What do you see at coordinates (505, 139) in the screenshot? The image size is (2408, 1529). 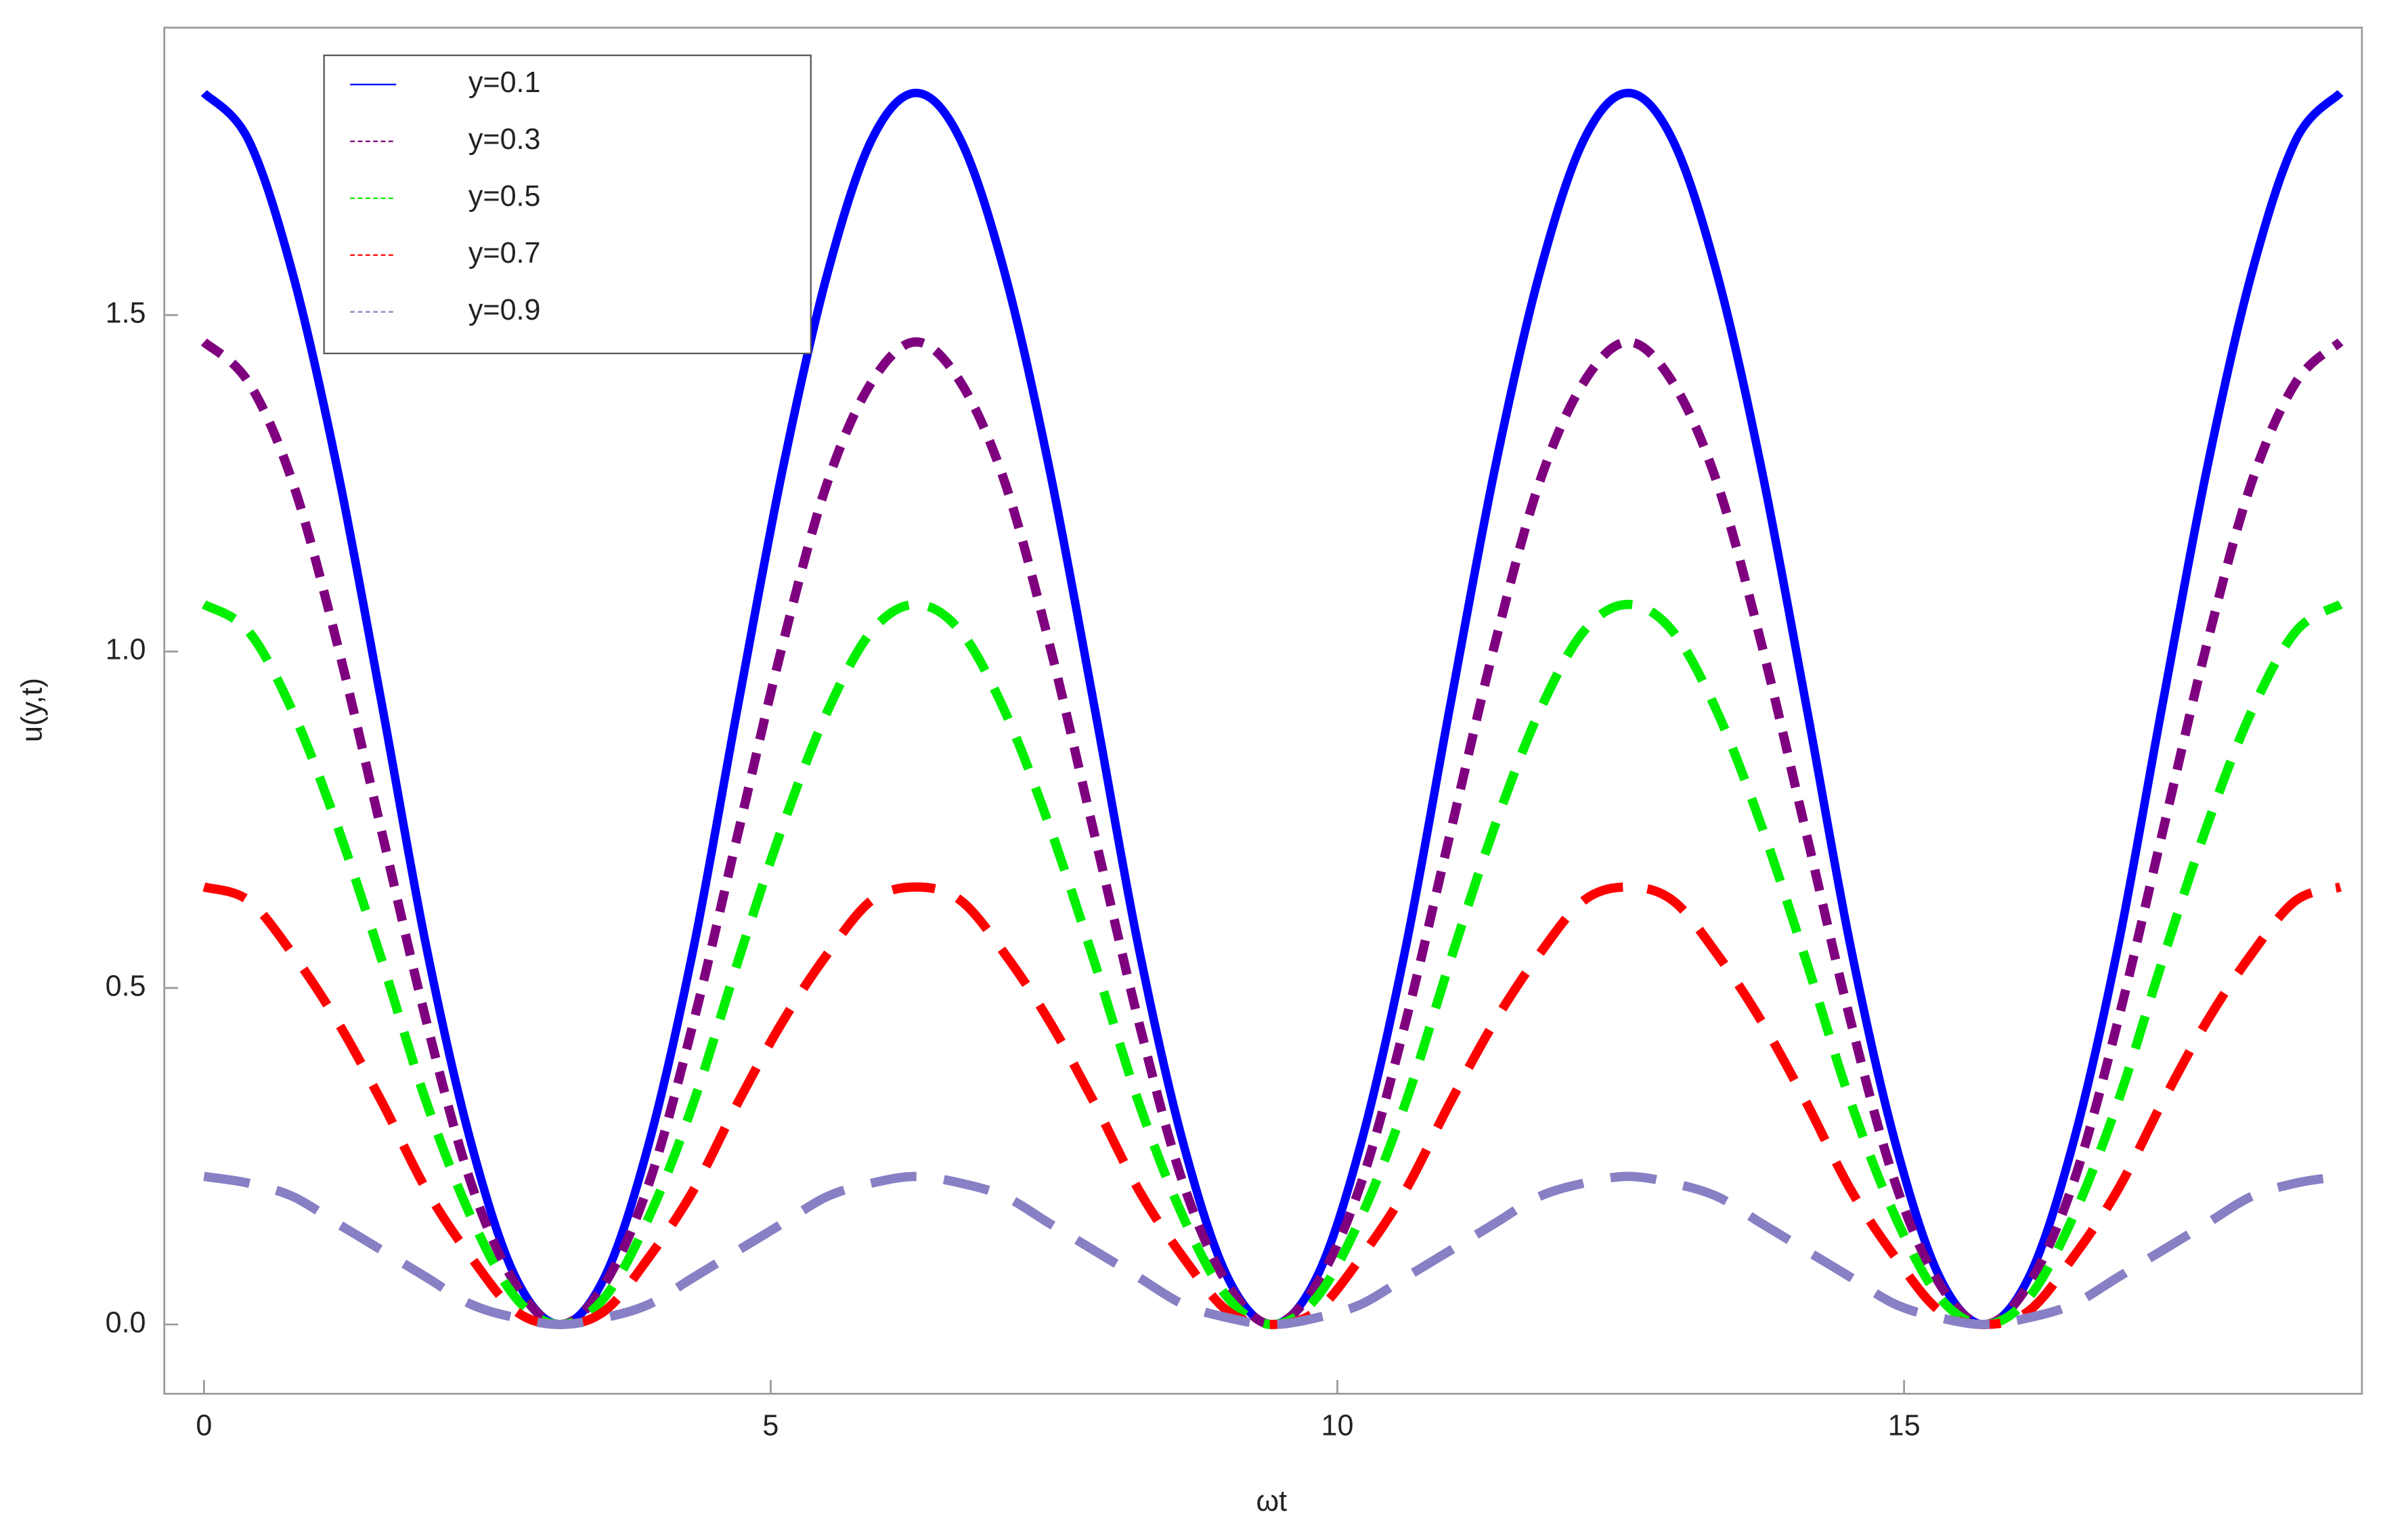 I see `legend-label: y=0.3` at bounding box center [505, 139].